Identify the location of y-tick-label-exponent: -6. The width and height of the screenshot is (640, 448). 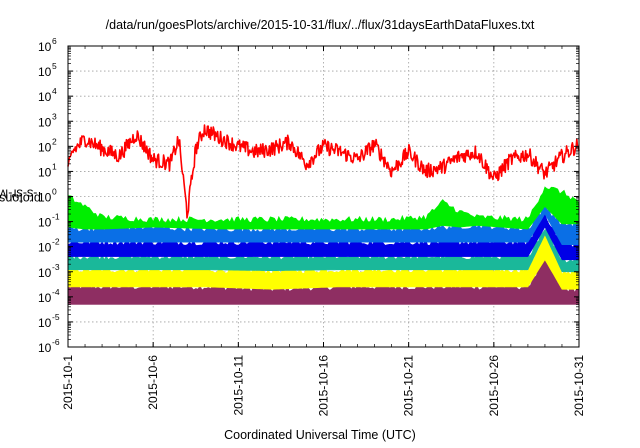
(56, 342).